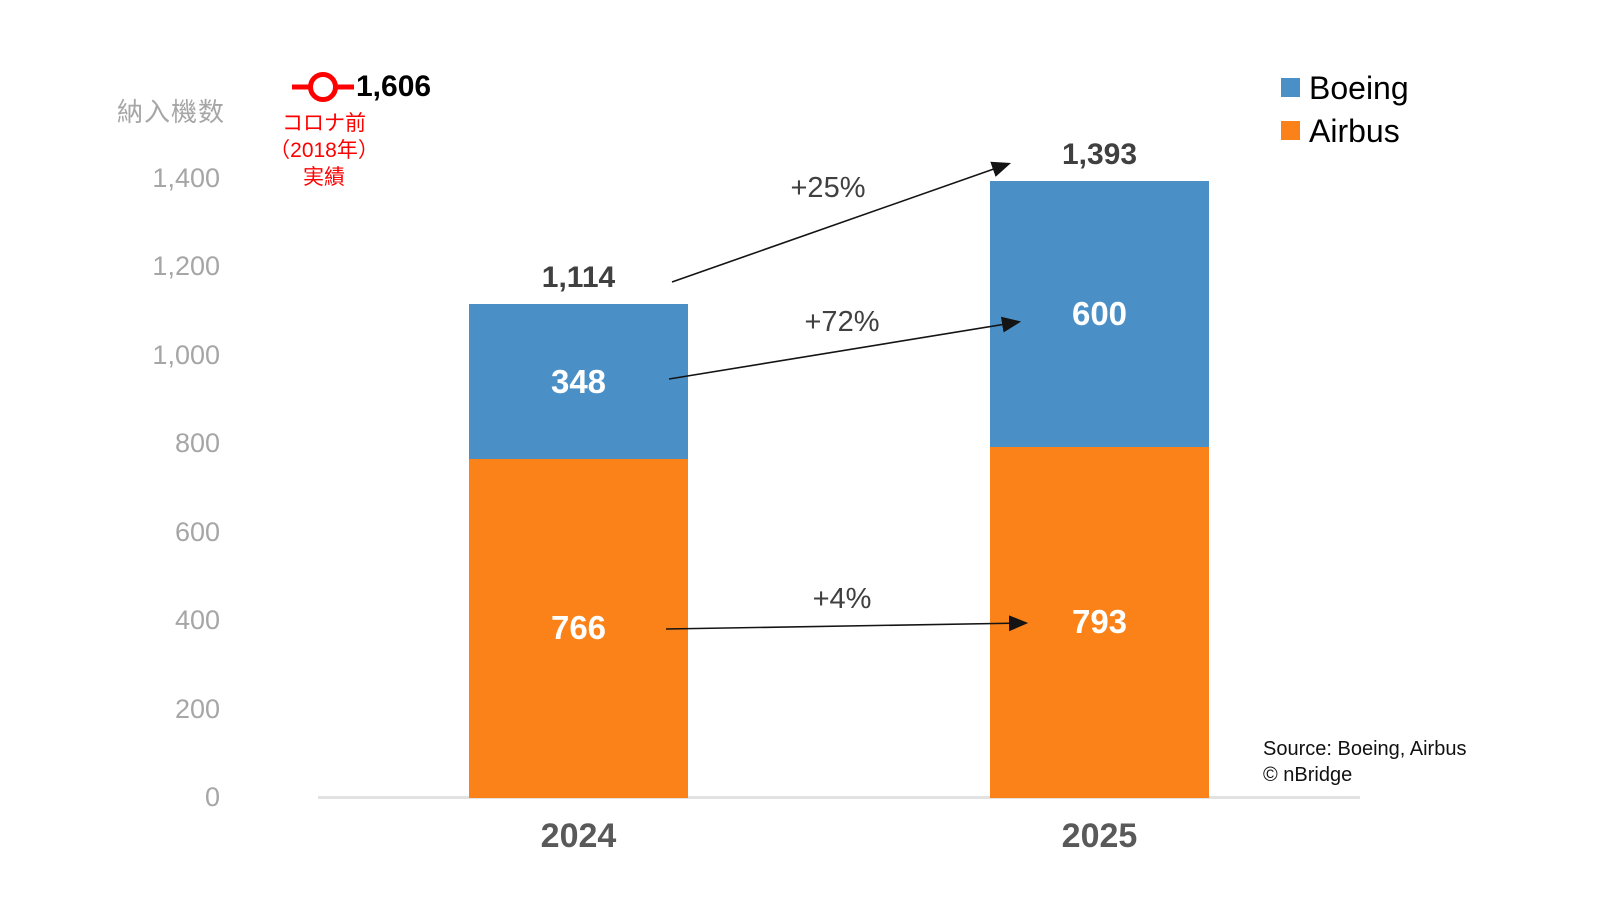 This screenshot has width=1600, height=900. I want to click on bar-2025-boeing-segment-value: 600, so click(1099, 314).